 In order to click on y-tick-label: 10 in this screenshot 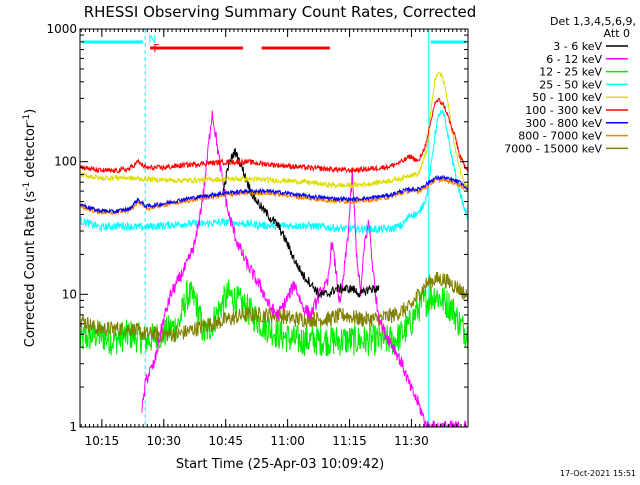, I will do `click(69, 294)`.